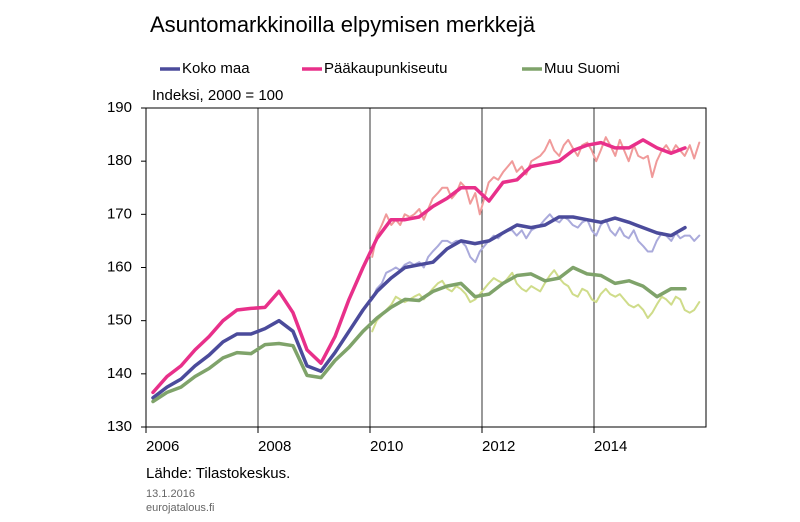  Describe the element at coordinates (218, 473) in the screenshot. I see `source: Lähde: Tilastokeskus.` at that location.